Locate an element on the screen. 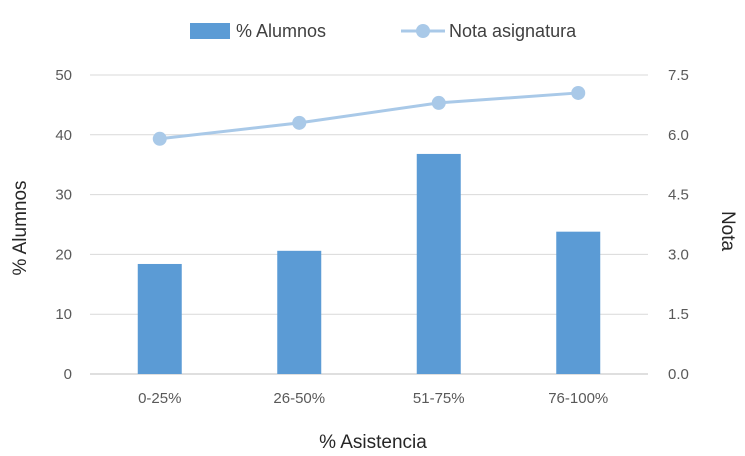 The width and height of the screenshot is (745, 456). x-tick-label: 76-100% is located at coordinates (578, 398).